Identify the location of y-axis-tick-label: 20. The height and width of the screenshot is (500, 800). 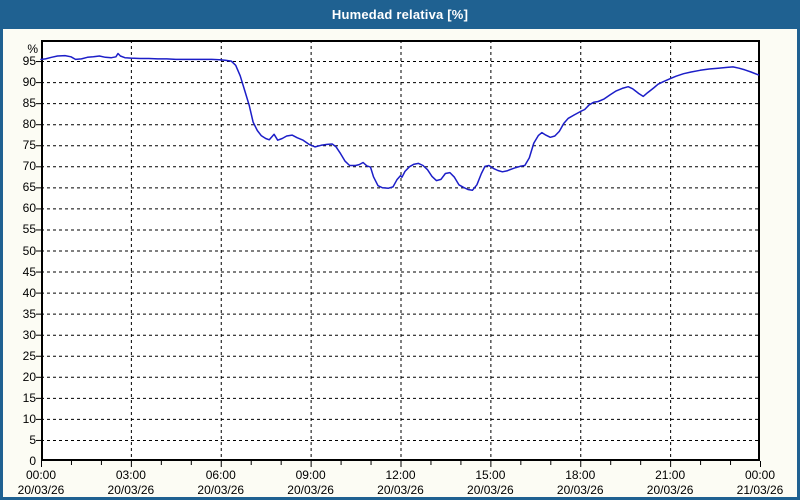
(29, 376).